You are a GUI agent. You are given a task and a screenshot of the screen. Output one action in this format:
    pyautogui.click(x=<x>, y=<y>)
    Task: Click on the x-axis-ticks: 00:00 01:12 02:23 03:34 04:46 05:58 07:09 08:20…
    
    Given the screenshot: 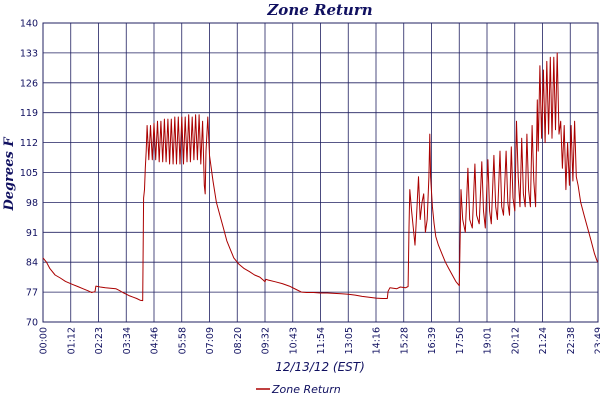 What is the action you would take?
    pyautogui.click(x=319, y=340)
    